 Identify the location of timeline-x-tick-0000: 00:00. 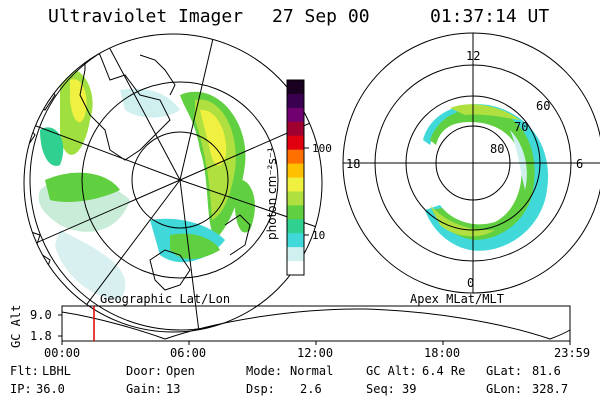
(62, 353).